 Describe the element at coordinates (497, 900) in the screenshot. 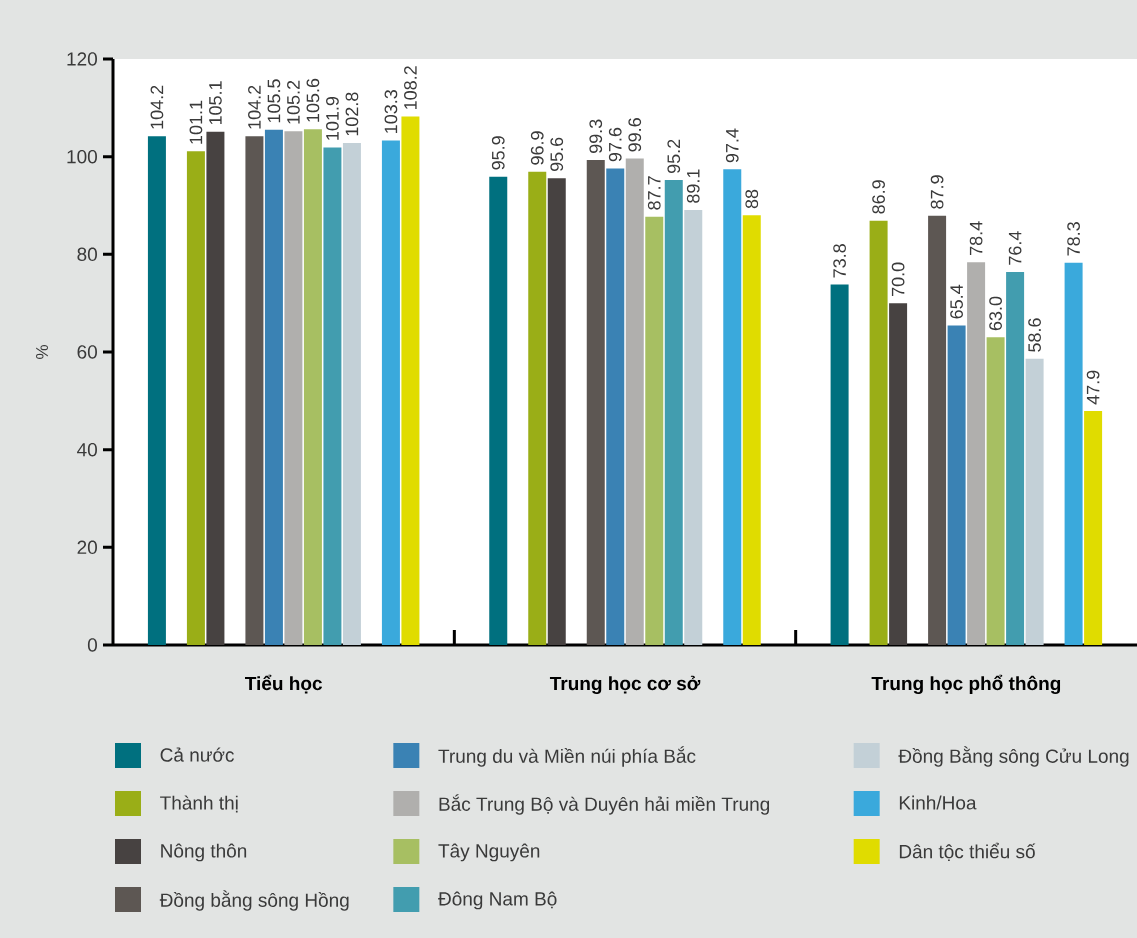

I see `legend-label: Đông Nam Bộ` at that location.